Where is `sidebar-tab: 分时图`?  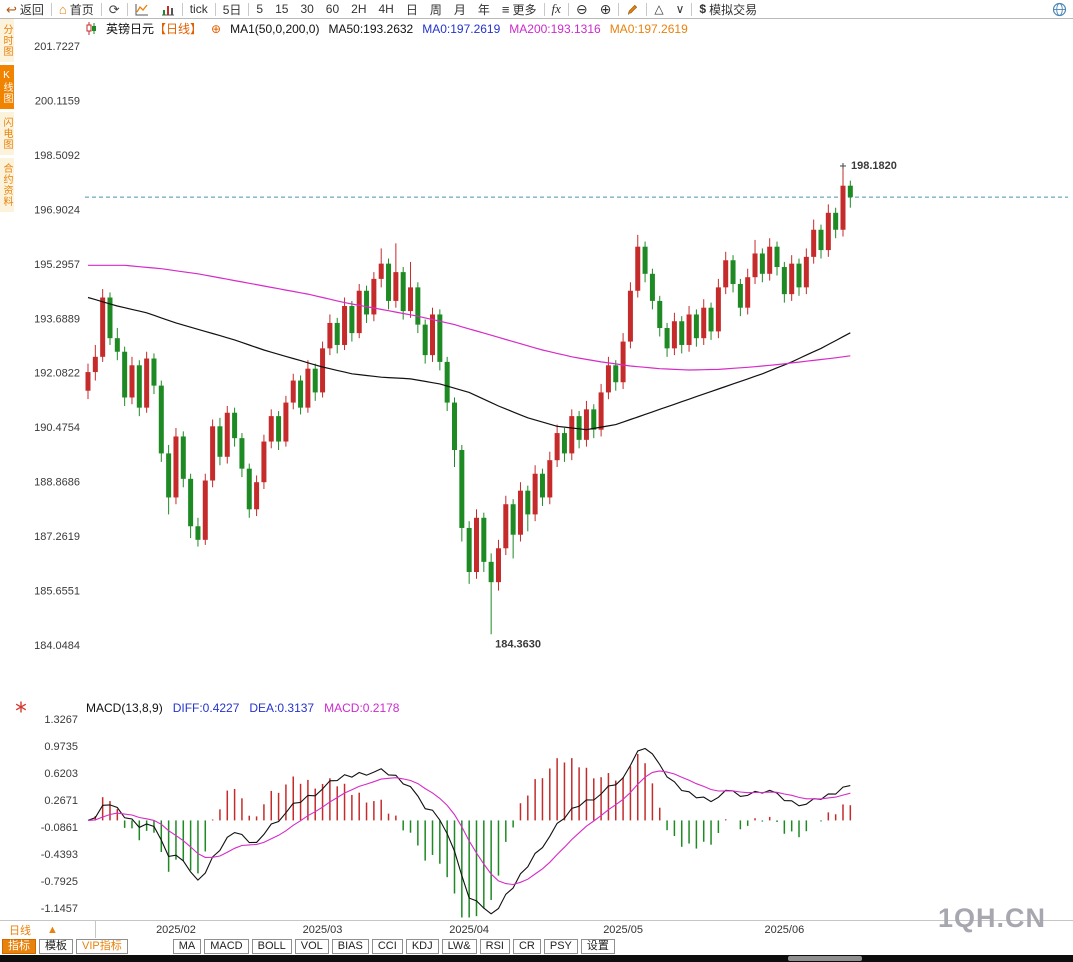
sidebar-tab: 分时图 is located at coordinates (7, 40).